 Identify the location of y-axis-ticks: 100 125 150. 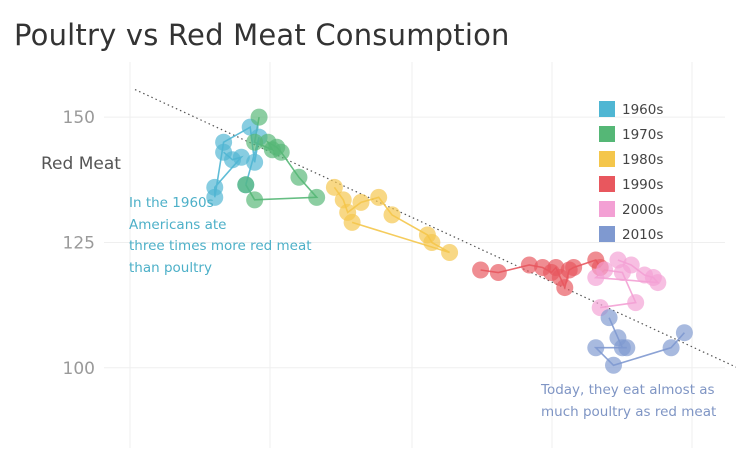
(79, 243).